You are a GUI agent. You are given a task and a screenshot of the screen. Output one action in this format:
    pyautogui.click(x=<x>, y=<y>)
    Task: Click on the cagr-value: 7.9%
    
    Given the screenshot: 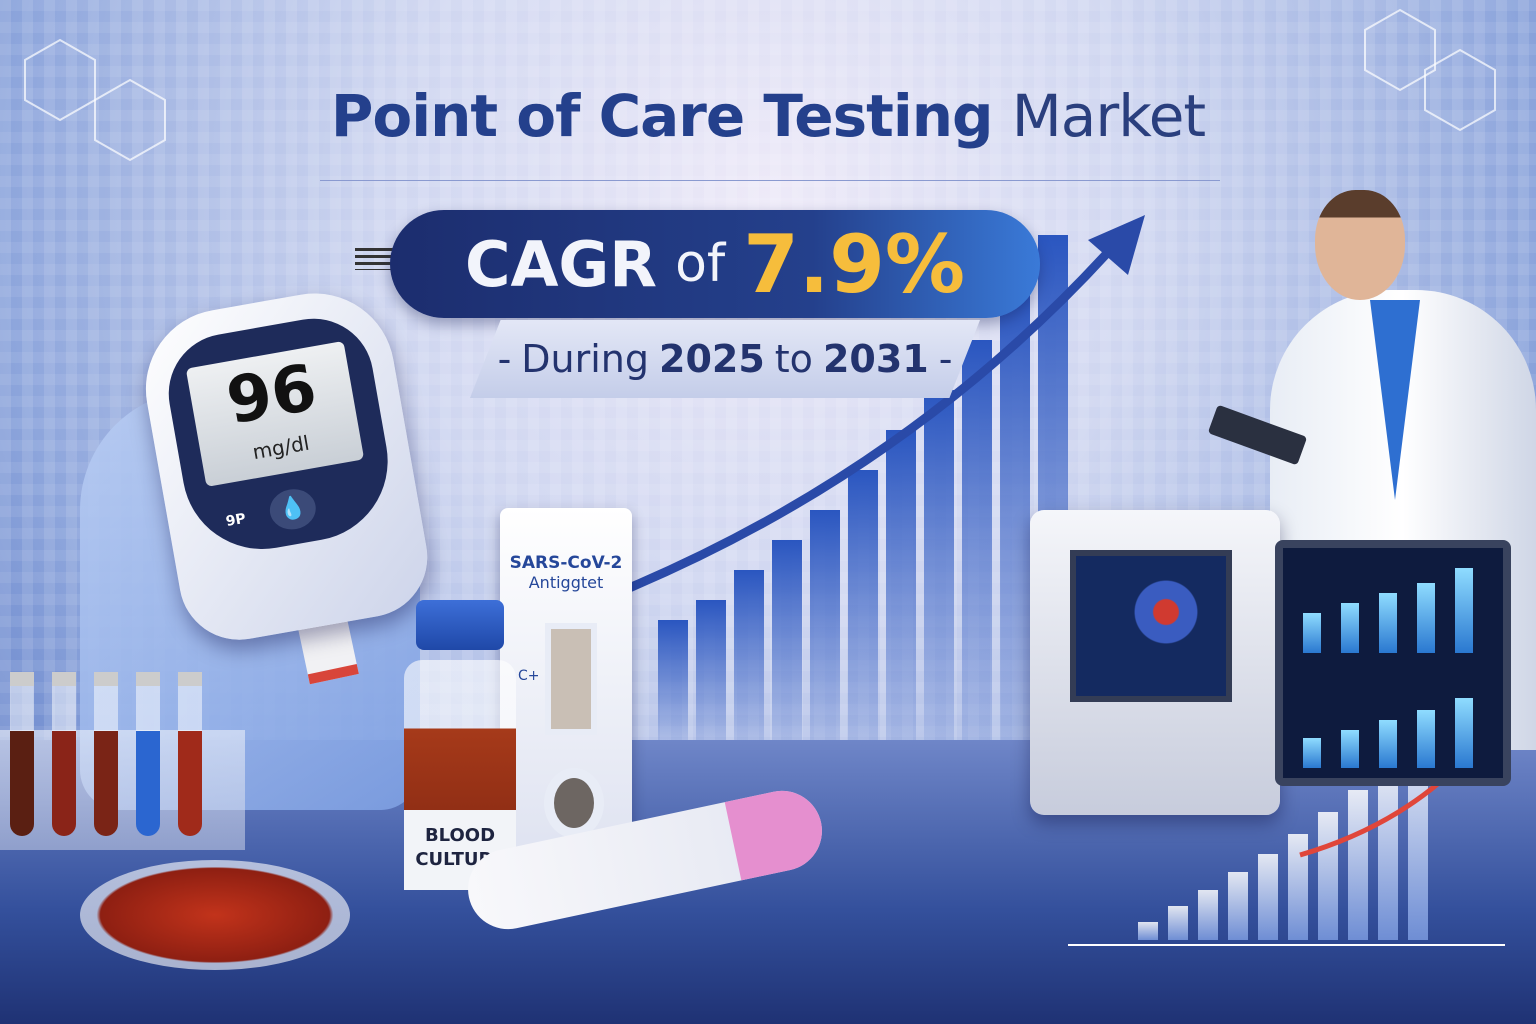 What is the action you would take?
    pyautogui.click(x=854, y=264)
    